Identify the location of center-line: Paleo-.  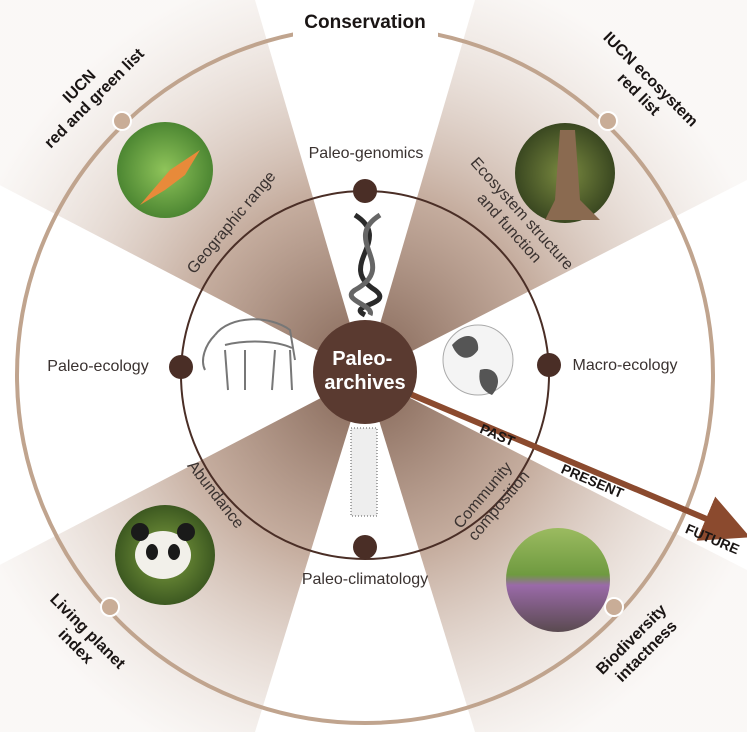
(362, 359).